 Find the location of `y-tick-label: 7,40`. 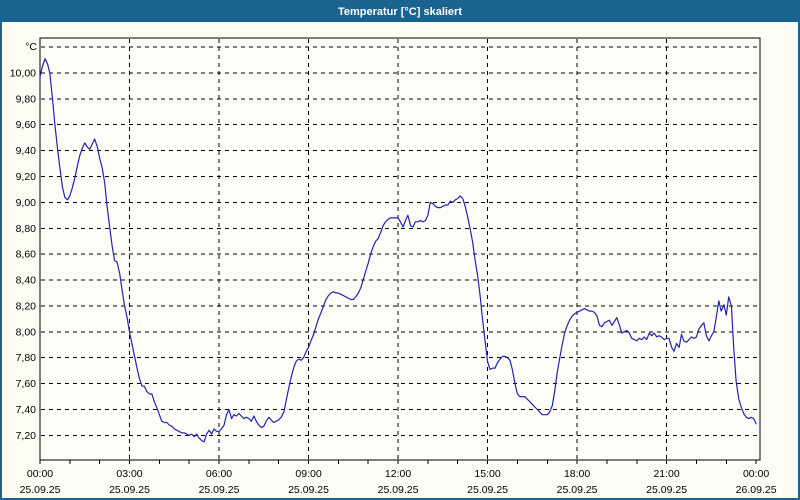

y-tick-label: 7,40 is located at coordinates (26, 410).